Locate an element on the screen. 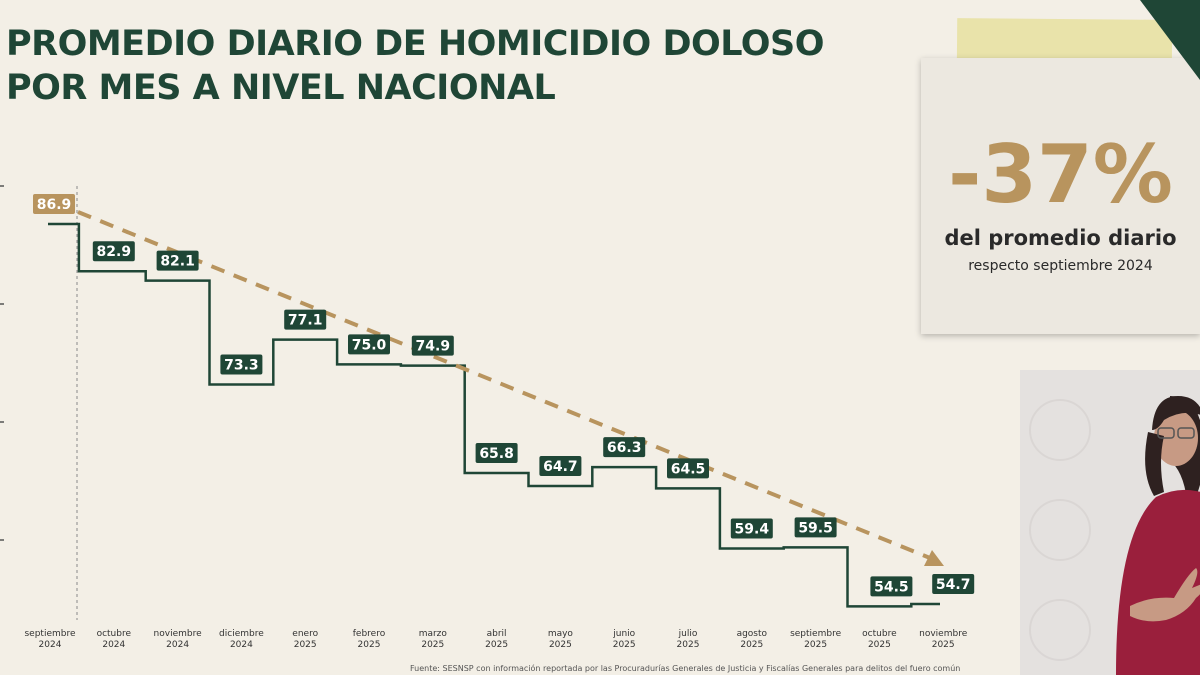  x-tick-month-8: mayo is located at coordinates (561, 634).